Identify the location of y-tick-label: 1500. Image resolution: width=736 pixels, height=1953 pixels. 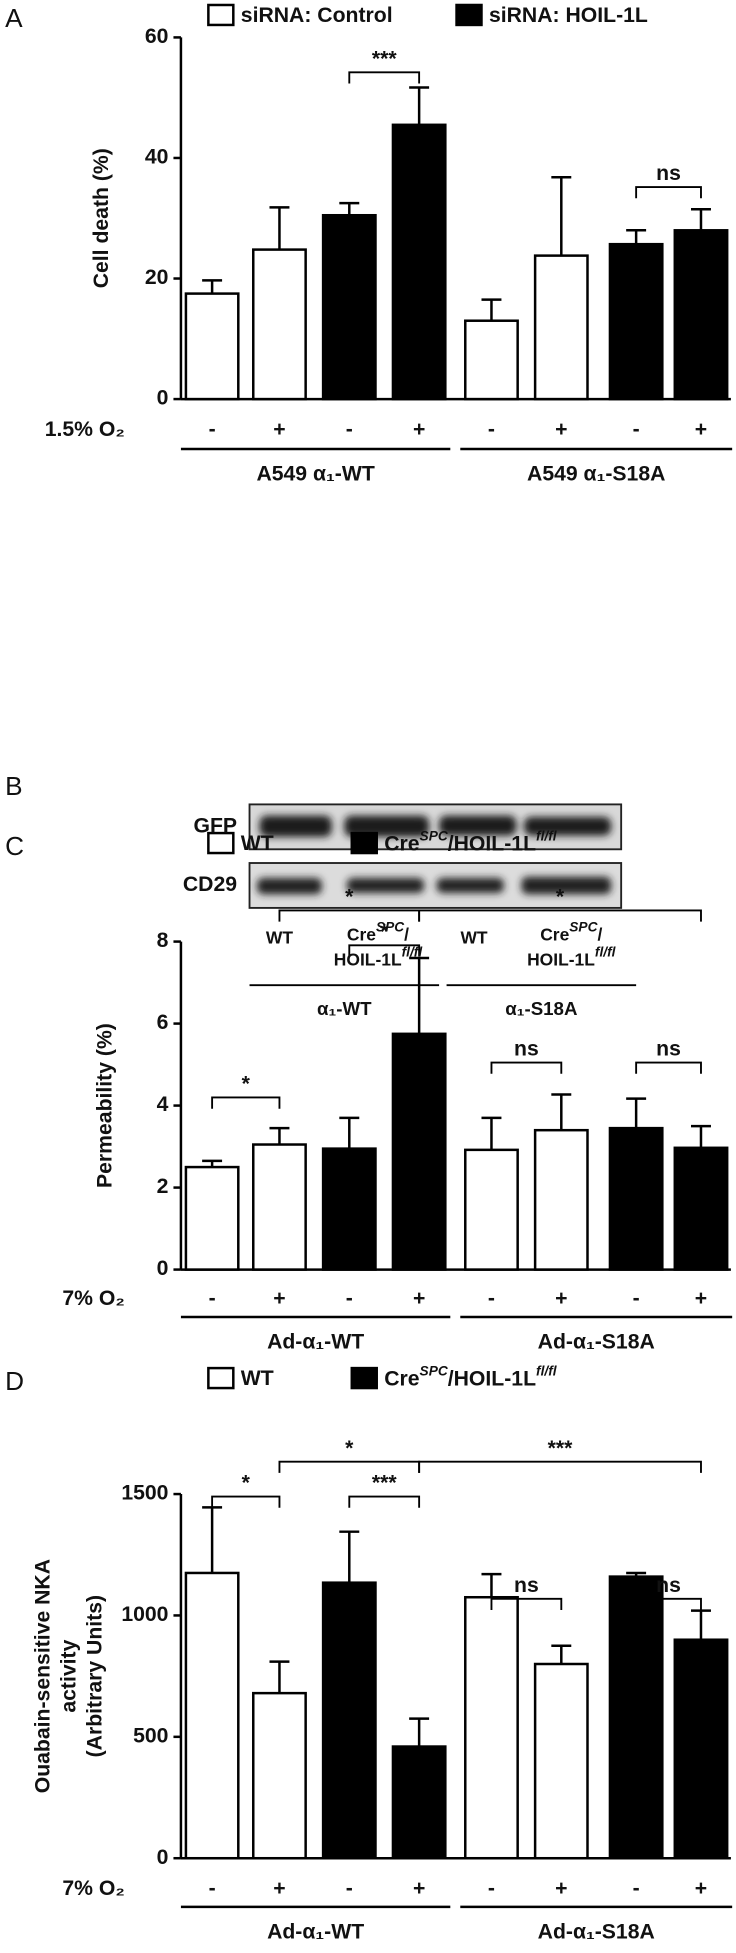
(144, 1493).